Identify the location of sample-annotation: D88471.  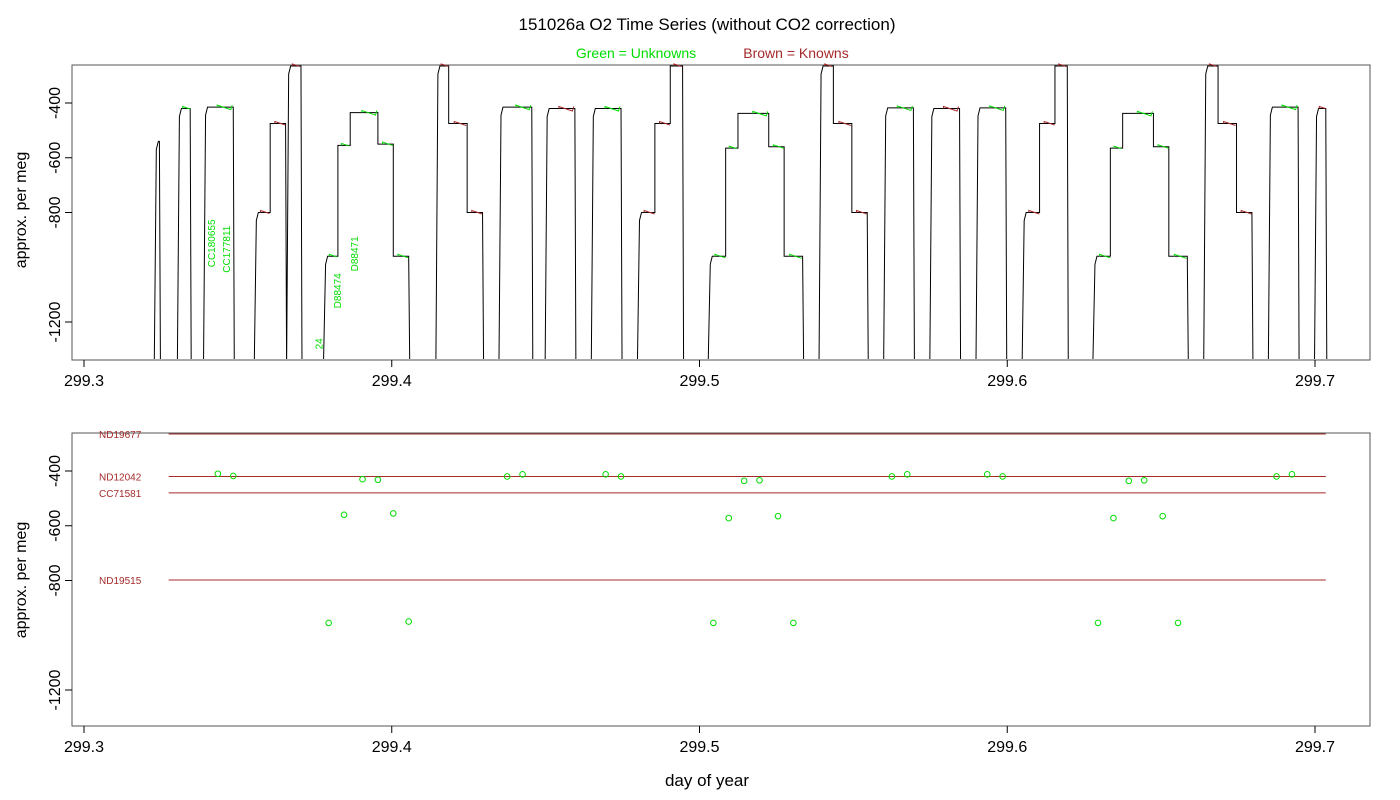
(355, 253).